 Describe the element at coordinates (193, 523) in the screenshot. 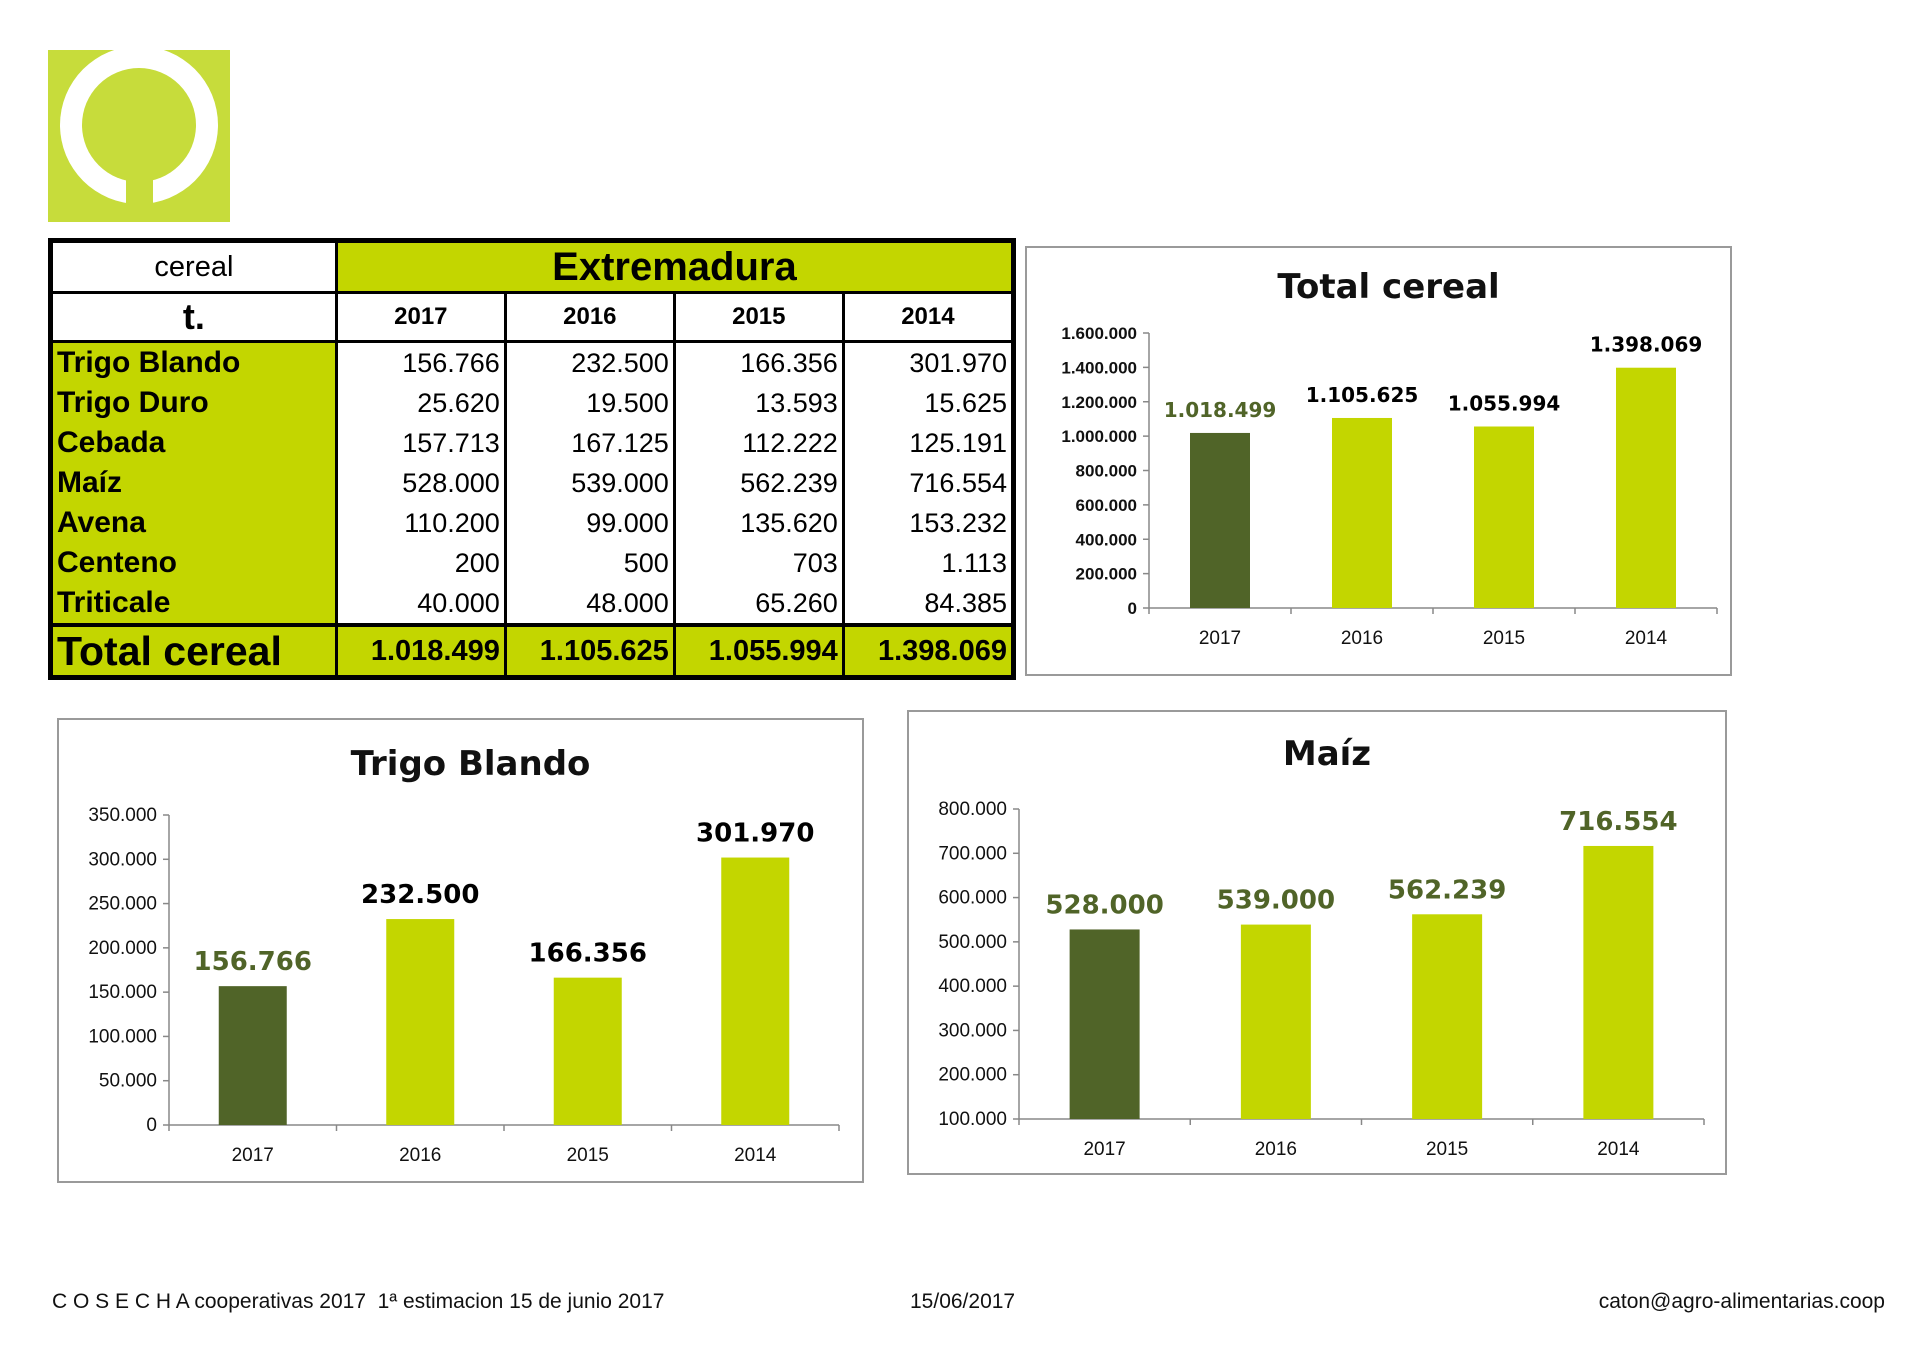

I see `crop-name: Avena` at that location.